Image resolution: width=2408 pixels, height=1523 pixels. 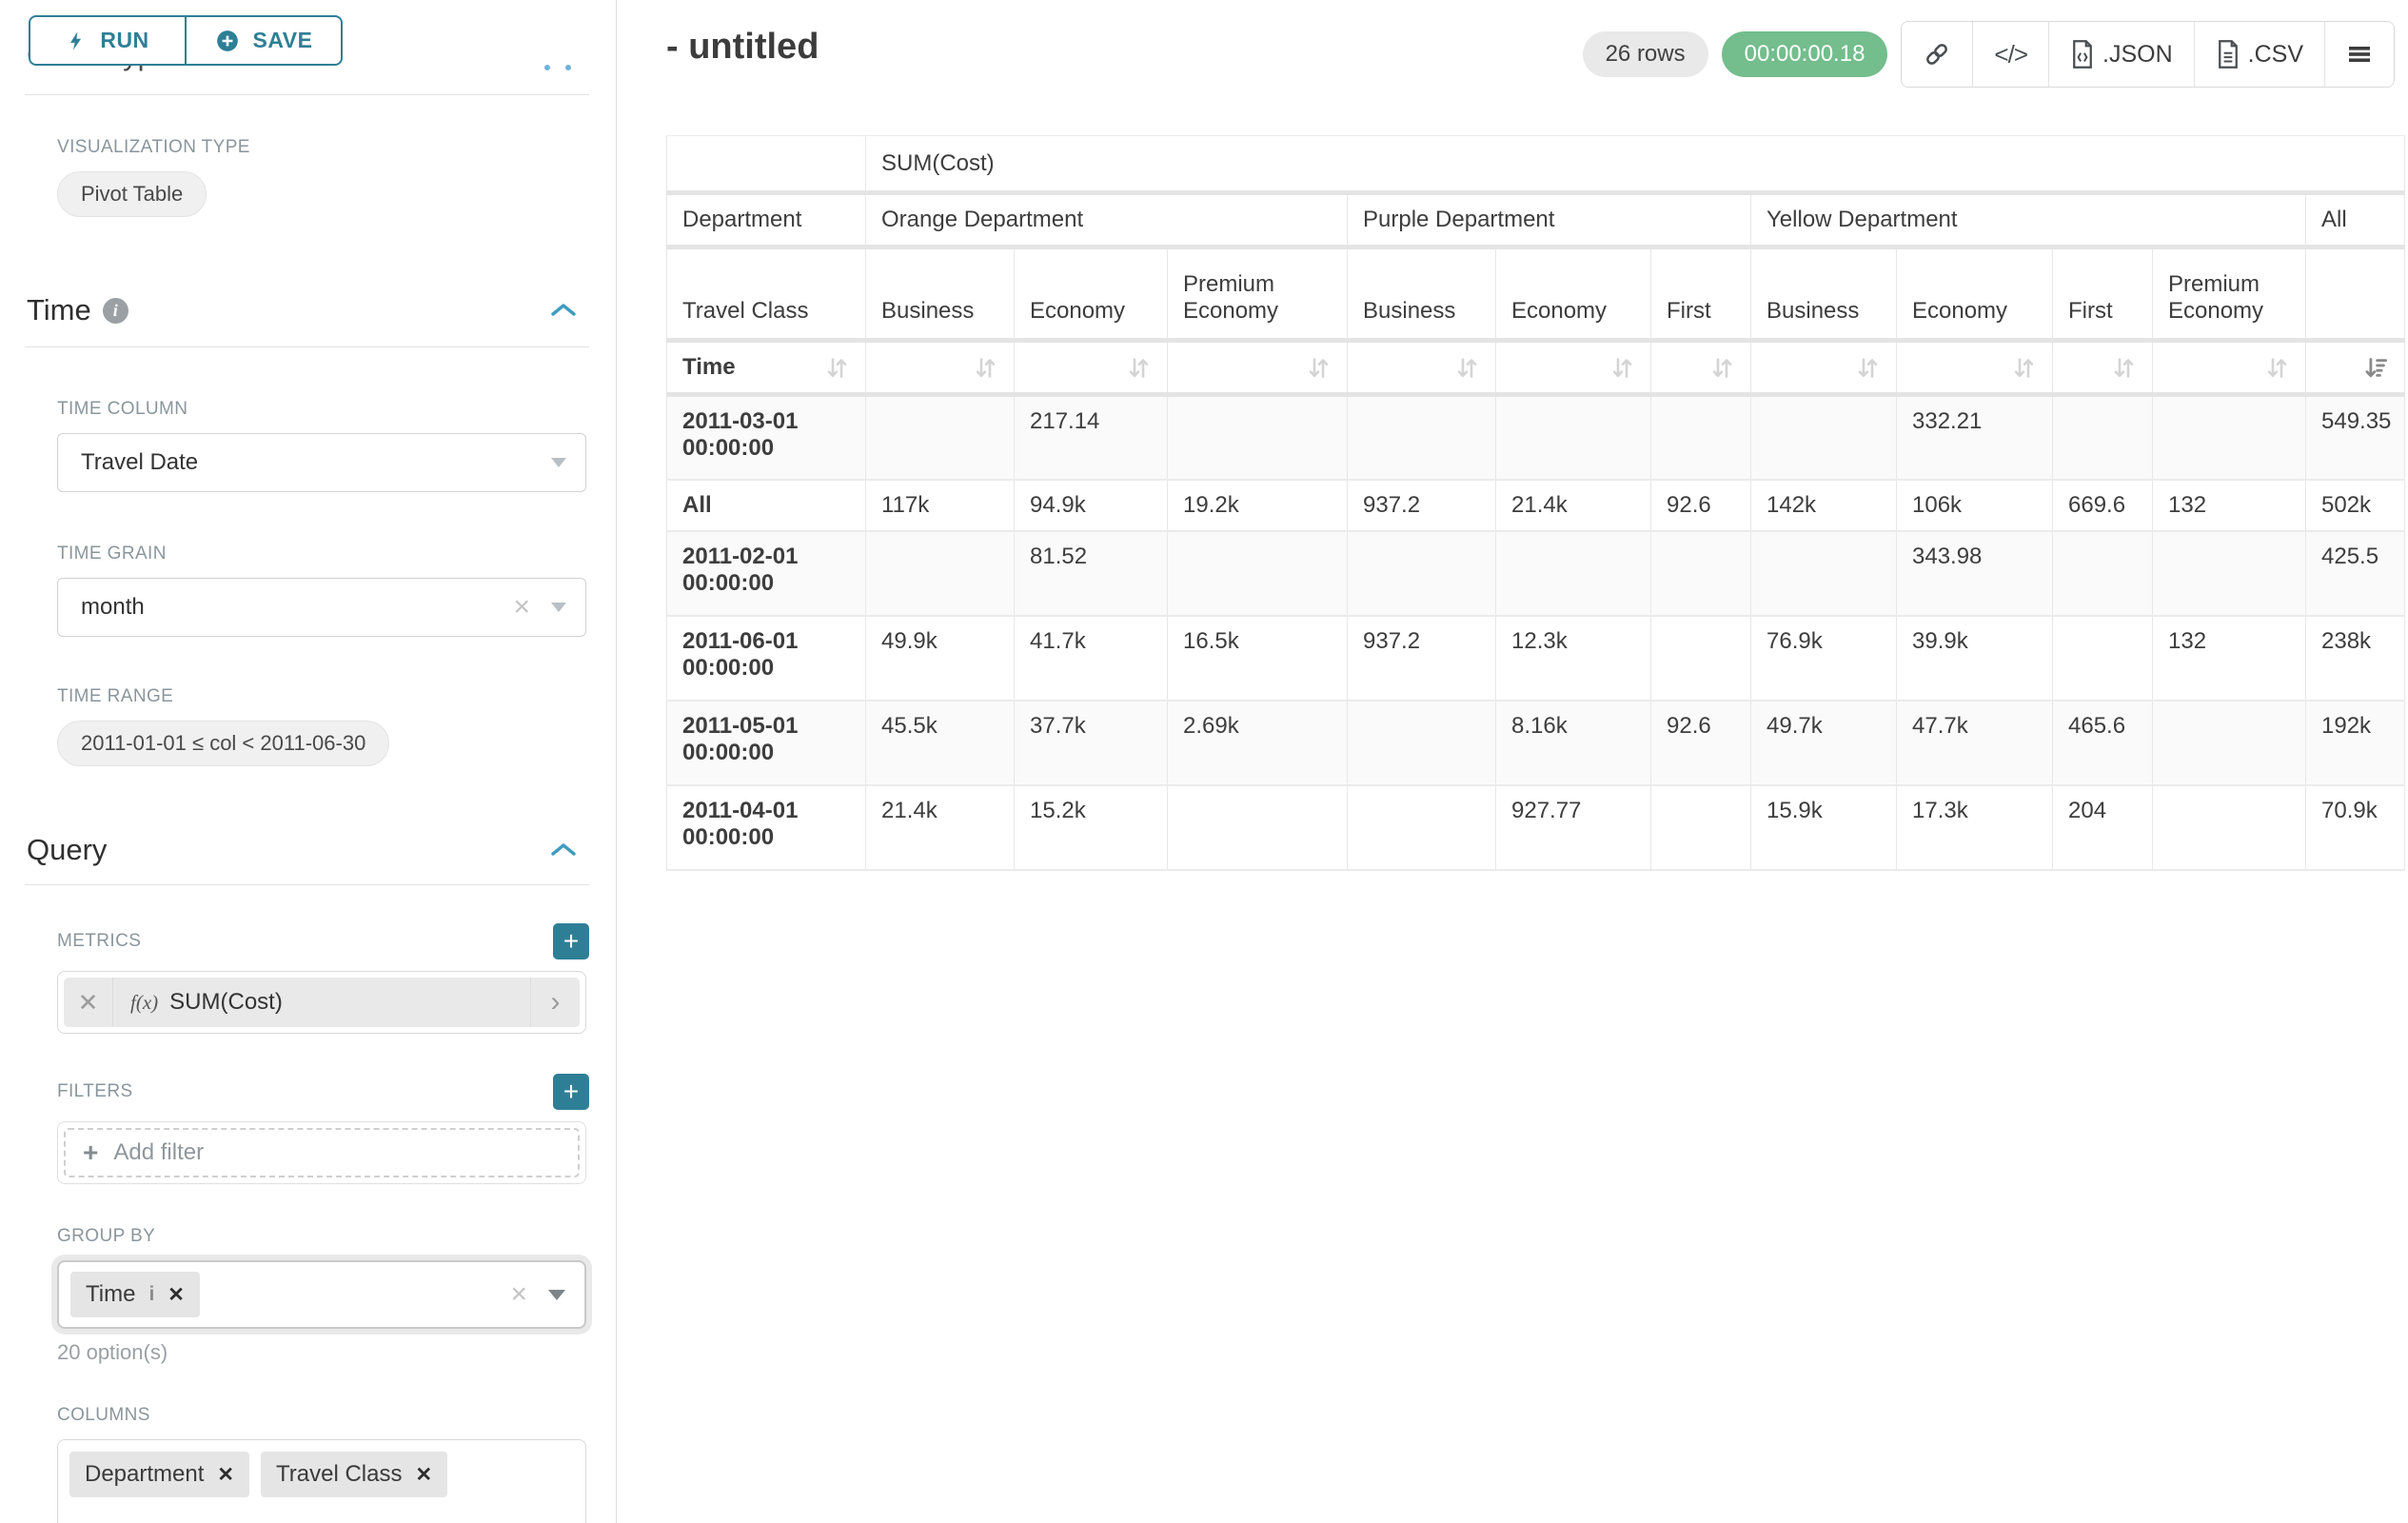 I want to click on time-grain-select: month ×, so click(x=321, y=608).